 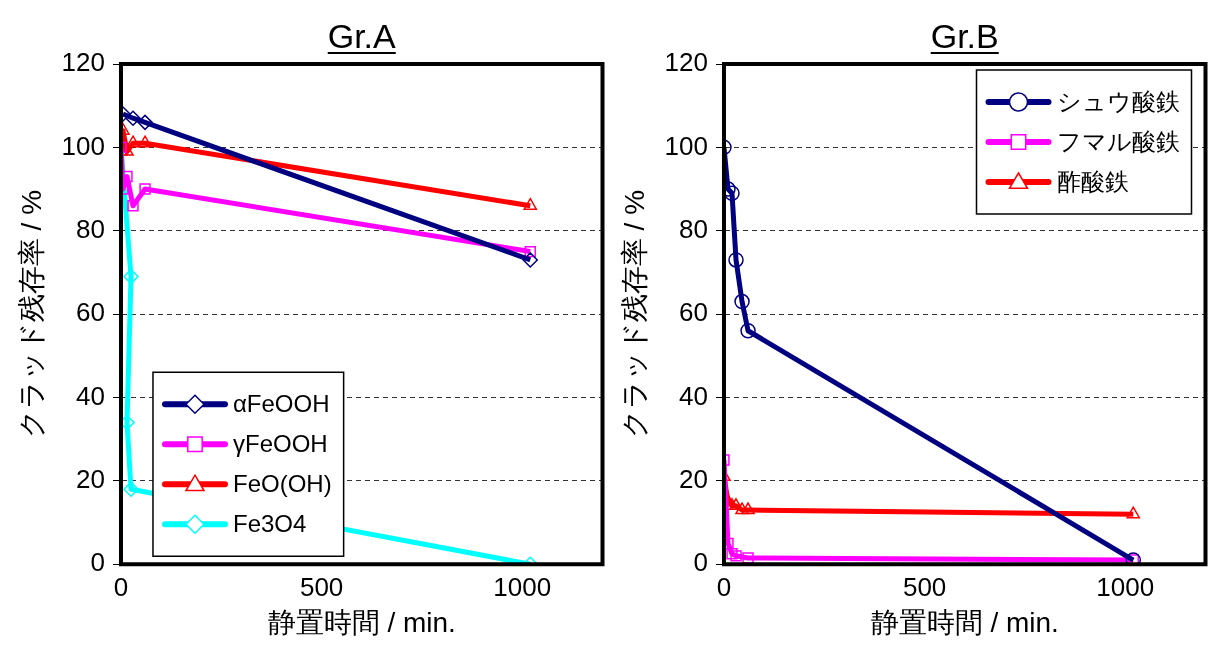 I want to click on legend-label: シュウ酸鉄, so click(x=1118, y=101).